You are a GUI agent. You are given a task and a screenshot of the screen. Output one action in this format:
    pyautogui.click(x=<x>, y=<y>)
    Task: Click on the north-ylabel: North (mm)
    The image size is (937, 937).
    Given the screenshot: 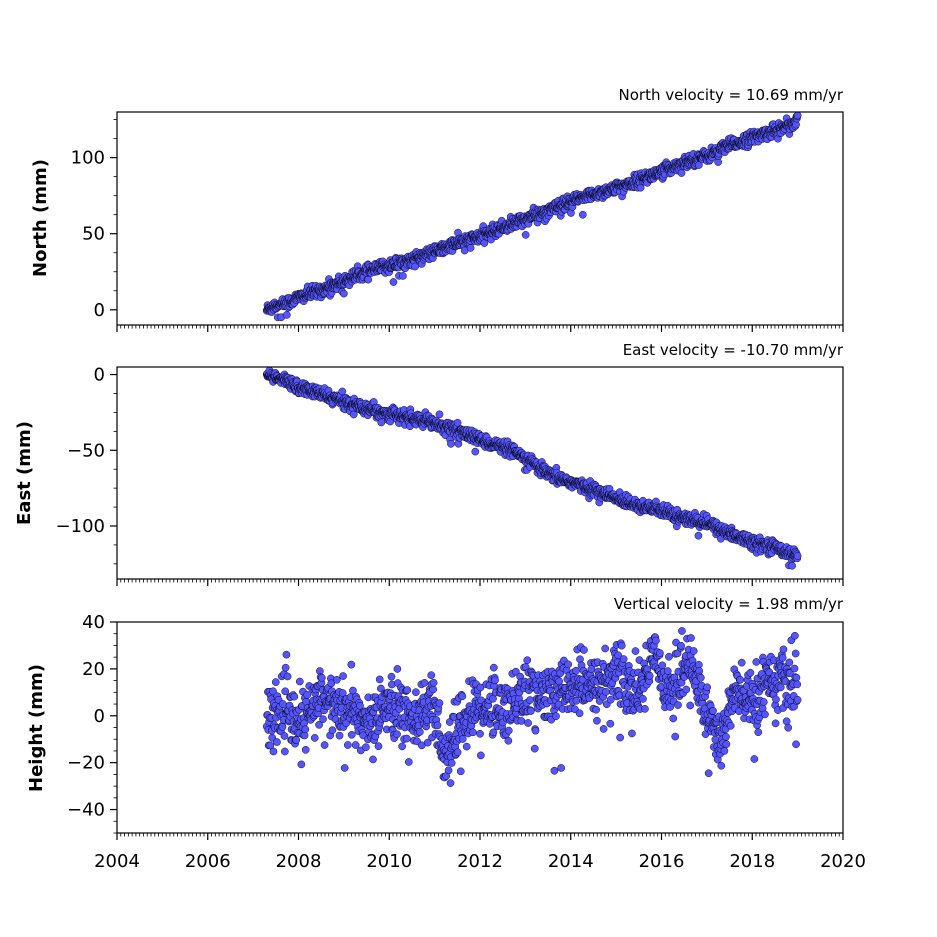 What is the action you would take?
    pyautogui.click(x=40, y=218)
    